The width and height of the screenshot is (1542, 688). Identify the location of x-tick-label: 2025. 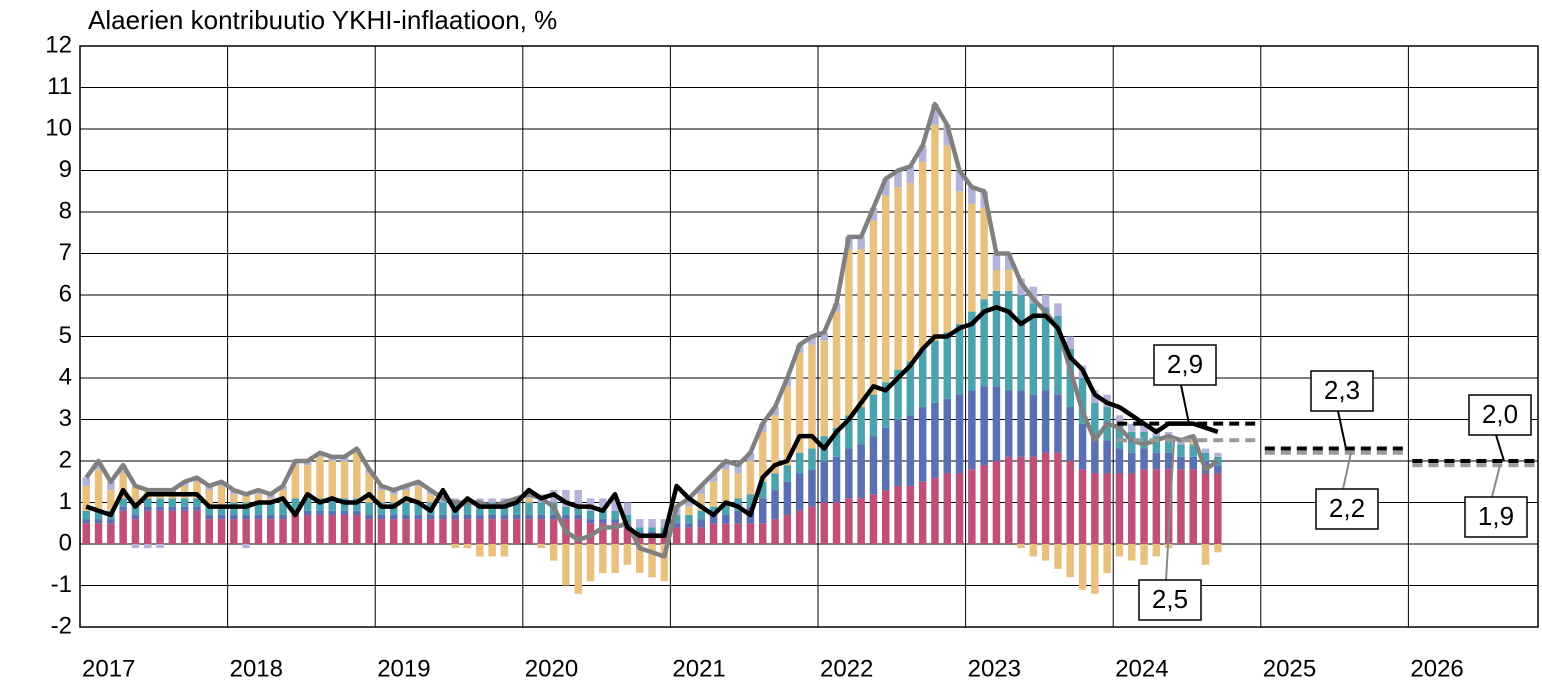
(1289, 668).